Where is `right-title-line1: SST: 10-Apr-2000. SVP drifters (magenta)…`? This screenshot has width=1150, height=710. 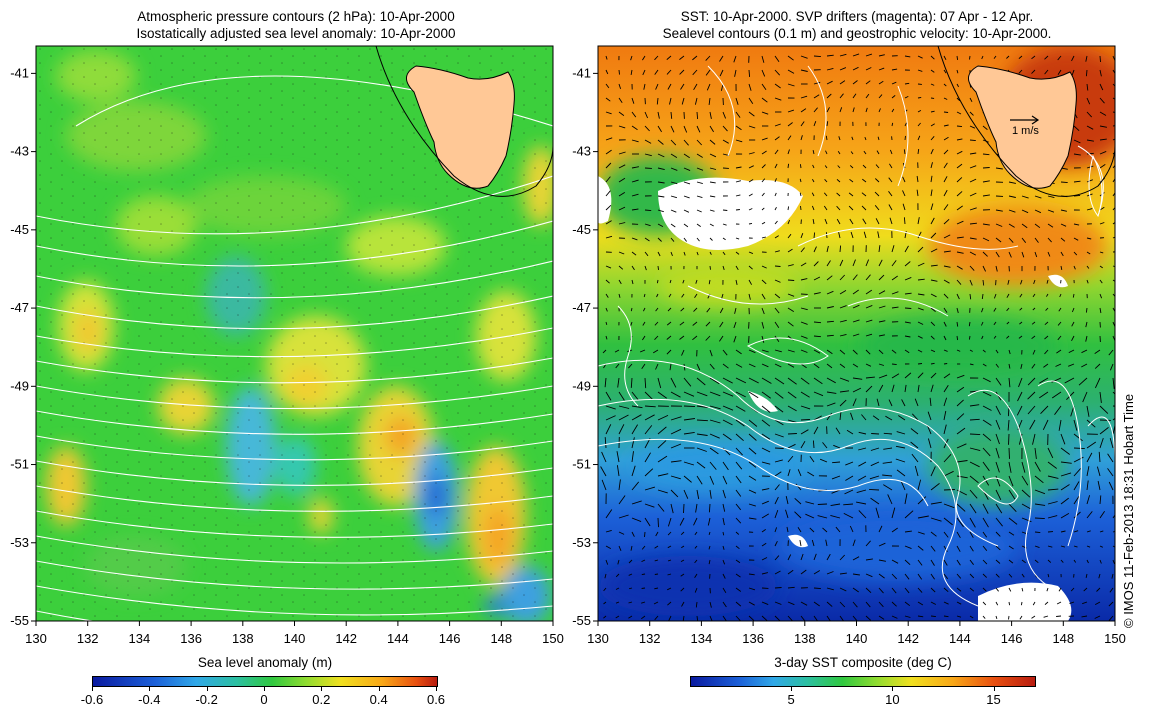
right-title-line1: SST: 10-Apr-2000. SVP drifters (magenta)… is located at coordinates (857, 16).